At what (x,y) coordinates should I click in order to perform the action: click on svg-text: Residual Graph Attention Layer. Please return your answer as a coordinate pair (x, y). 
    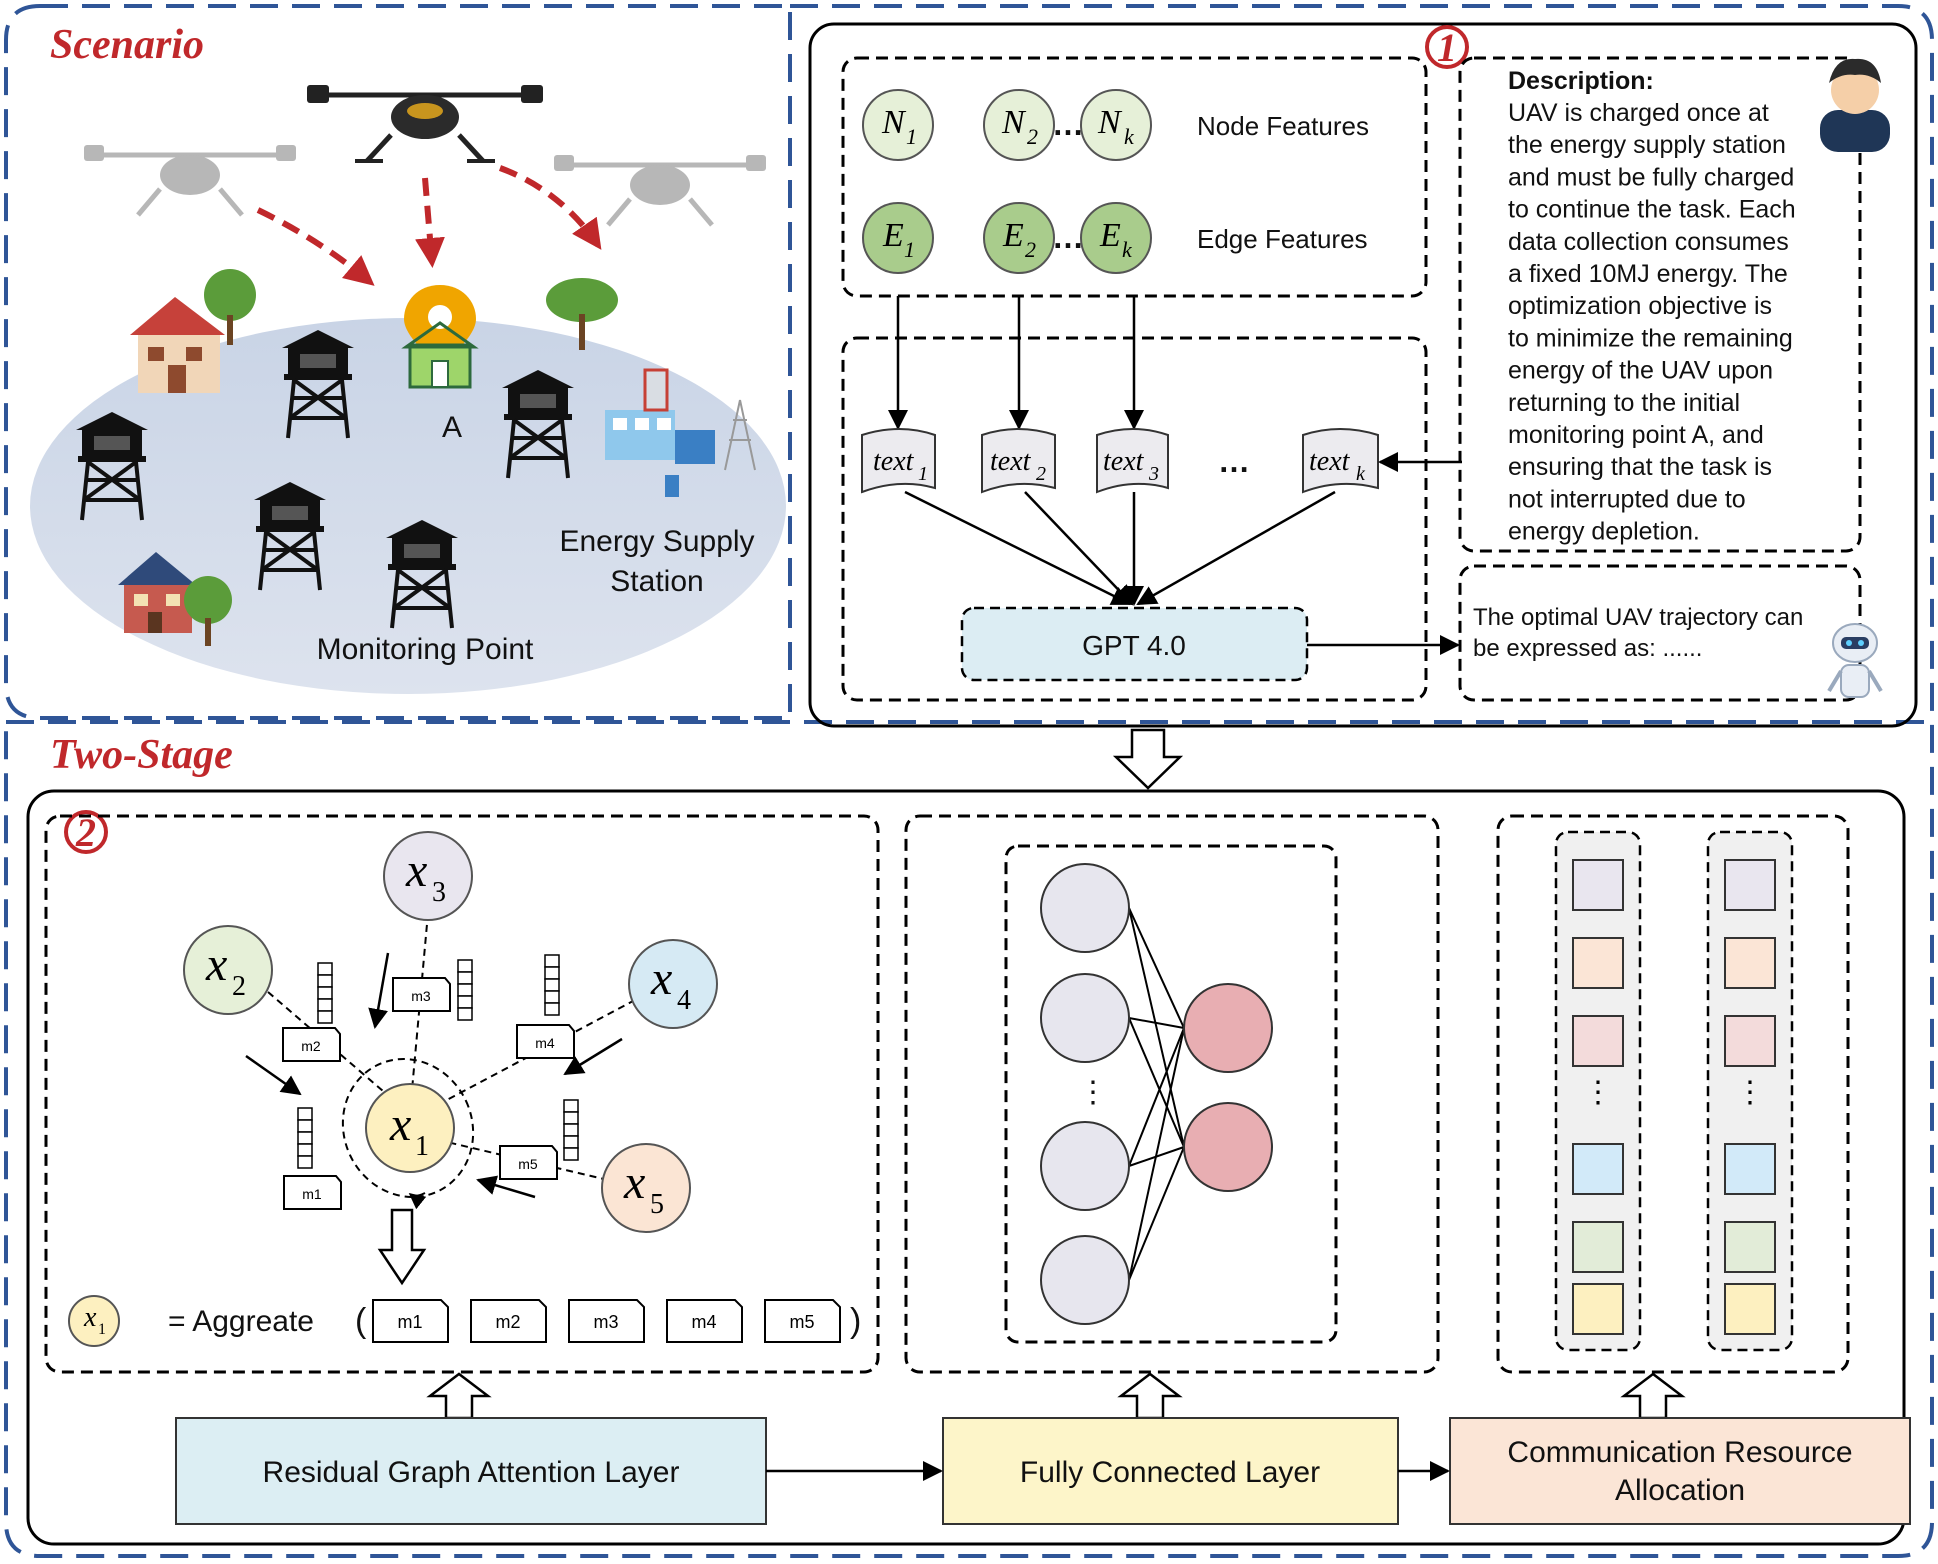
    Looking at the image, I should click on (471, 1472).